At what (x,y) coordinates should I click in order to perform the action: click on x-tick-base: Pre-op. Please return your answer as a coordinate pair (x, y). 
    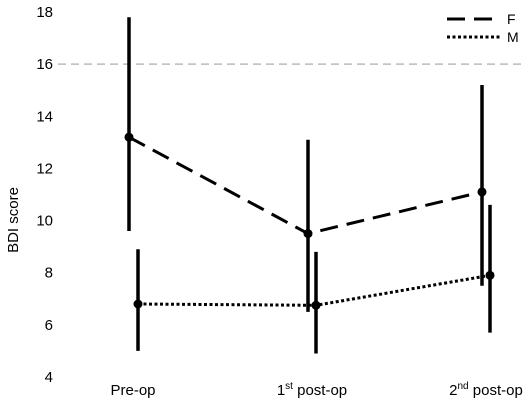
    Looking at the image, I should click on (132, 390).